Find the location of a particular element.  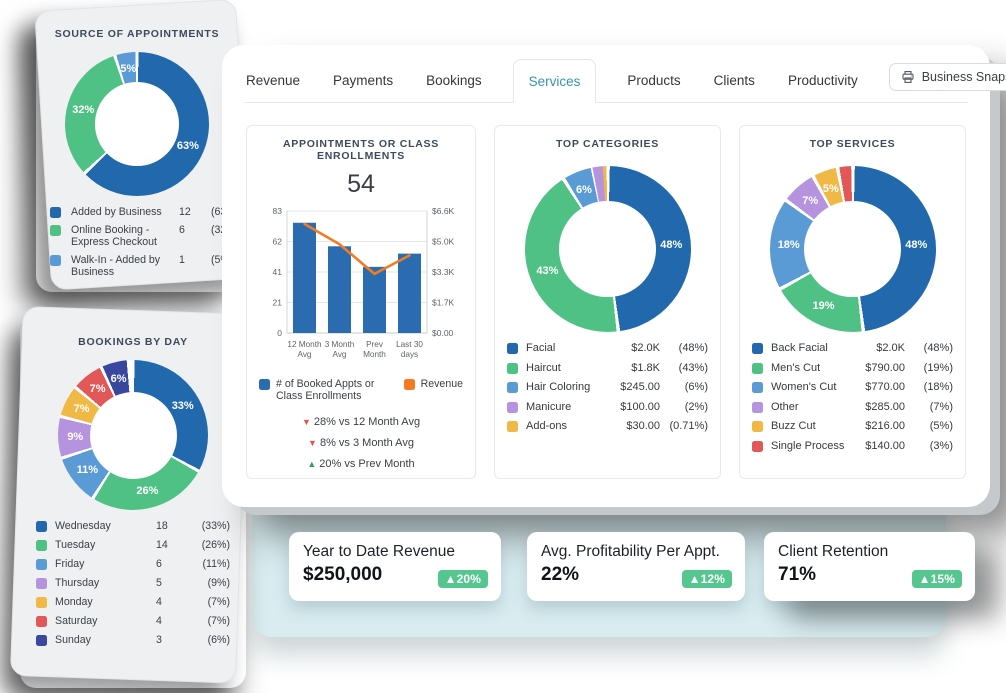

legend-amount: $2.0K is located at coordinates (890, 348).